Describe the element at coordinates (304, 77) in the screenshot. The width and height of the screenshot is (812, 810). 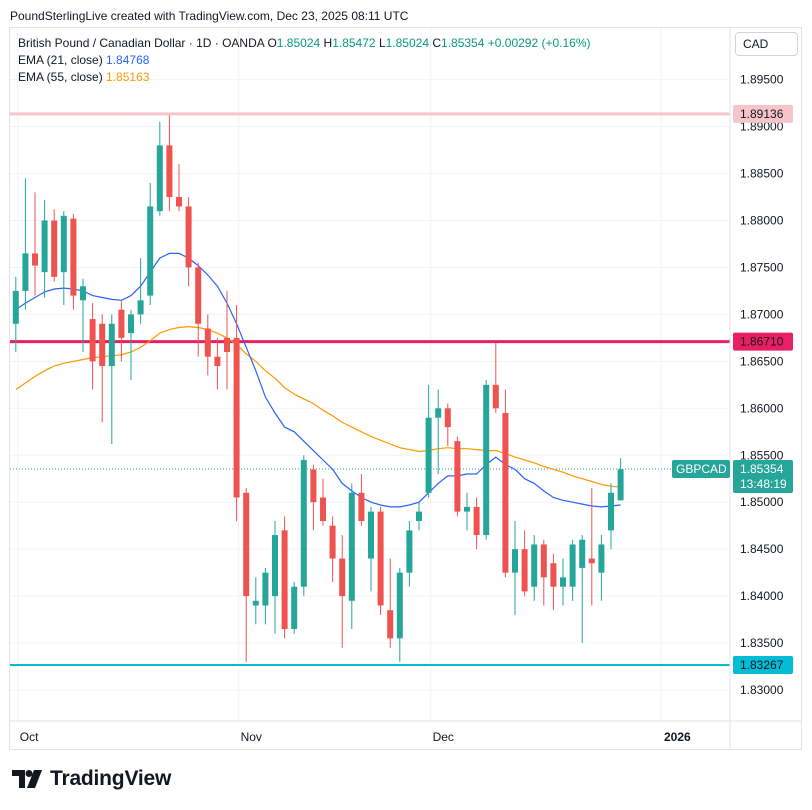
I see `ema55-row: EMA (55, close) 1.85163` at that location.